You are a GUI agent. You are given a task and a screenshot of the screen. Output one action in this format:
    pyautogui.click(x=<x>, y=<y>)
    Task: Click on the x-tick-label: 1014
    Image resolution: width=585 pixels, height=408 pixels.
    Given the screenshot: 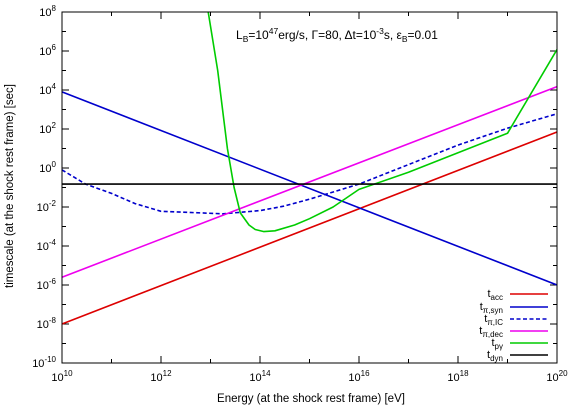 What is the action you would take?
    pyautogui.click(x=260, y=376)
    